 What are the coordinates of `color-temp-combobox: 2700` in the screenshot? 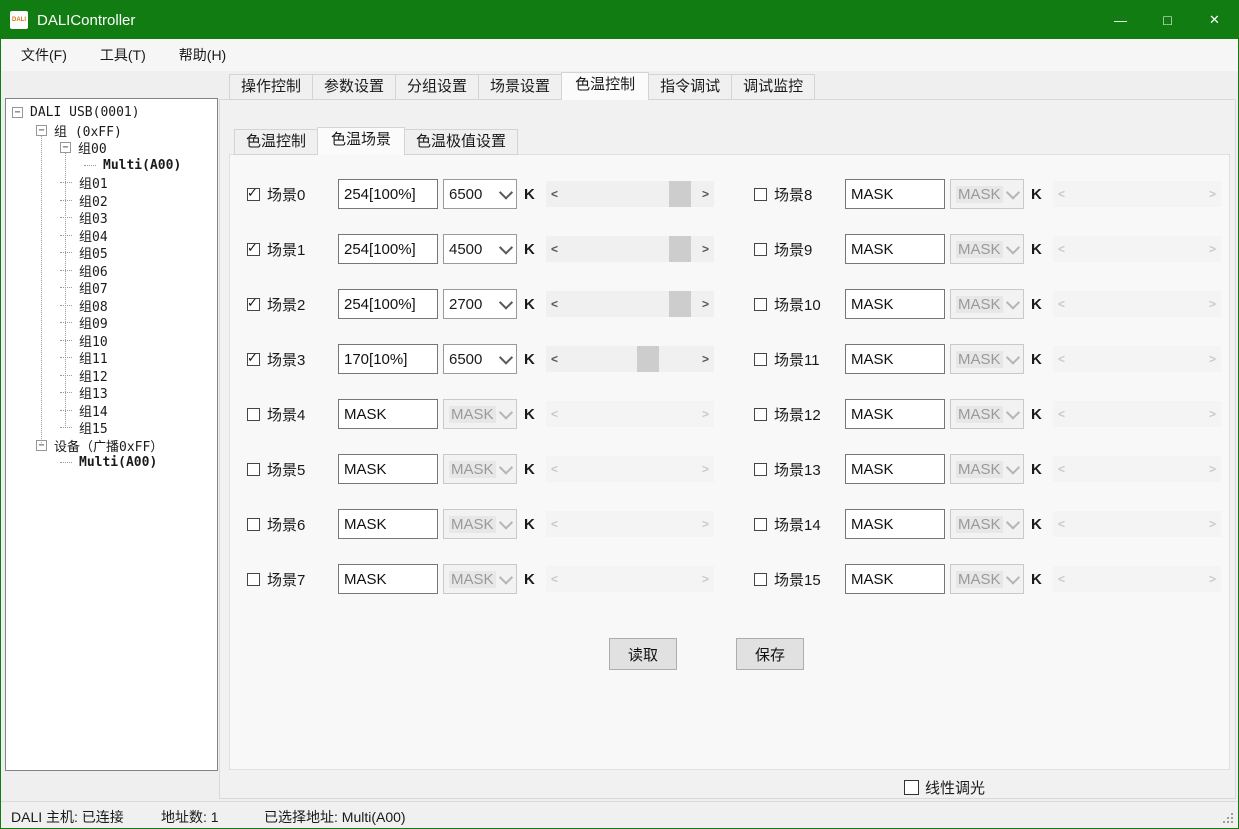 It's located at (480, 304).